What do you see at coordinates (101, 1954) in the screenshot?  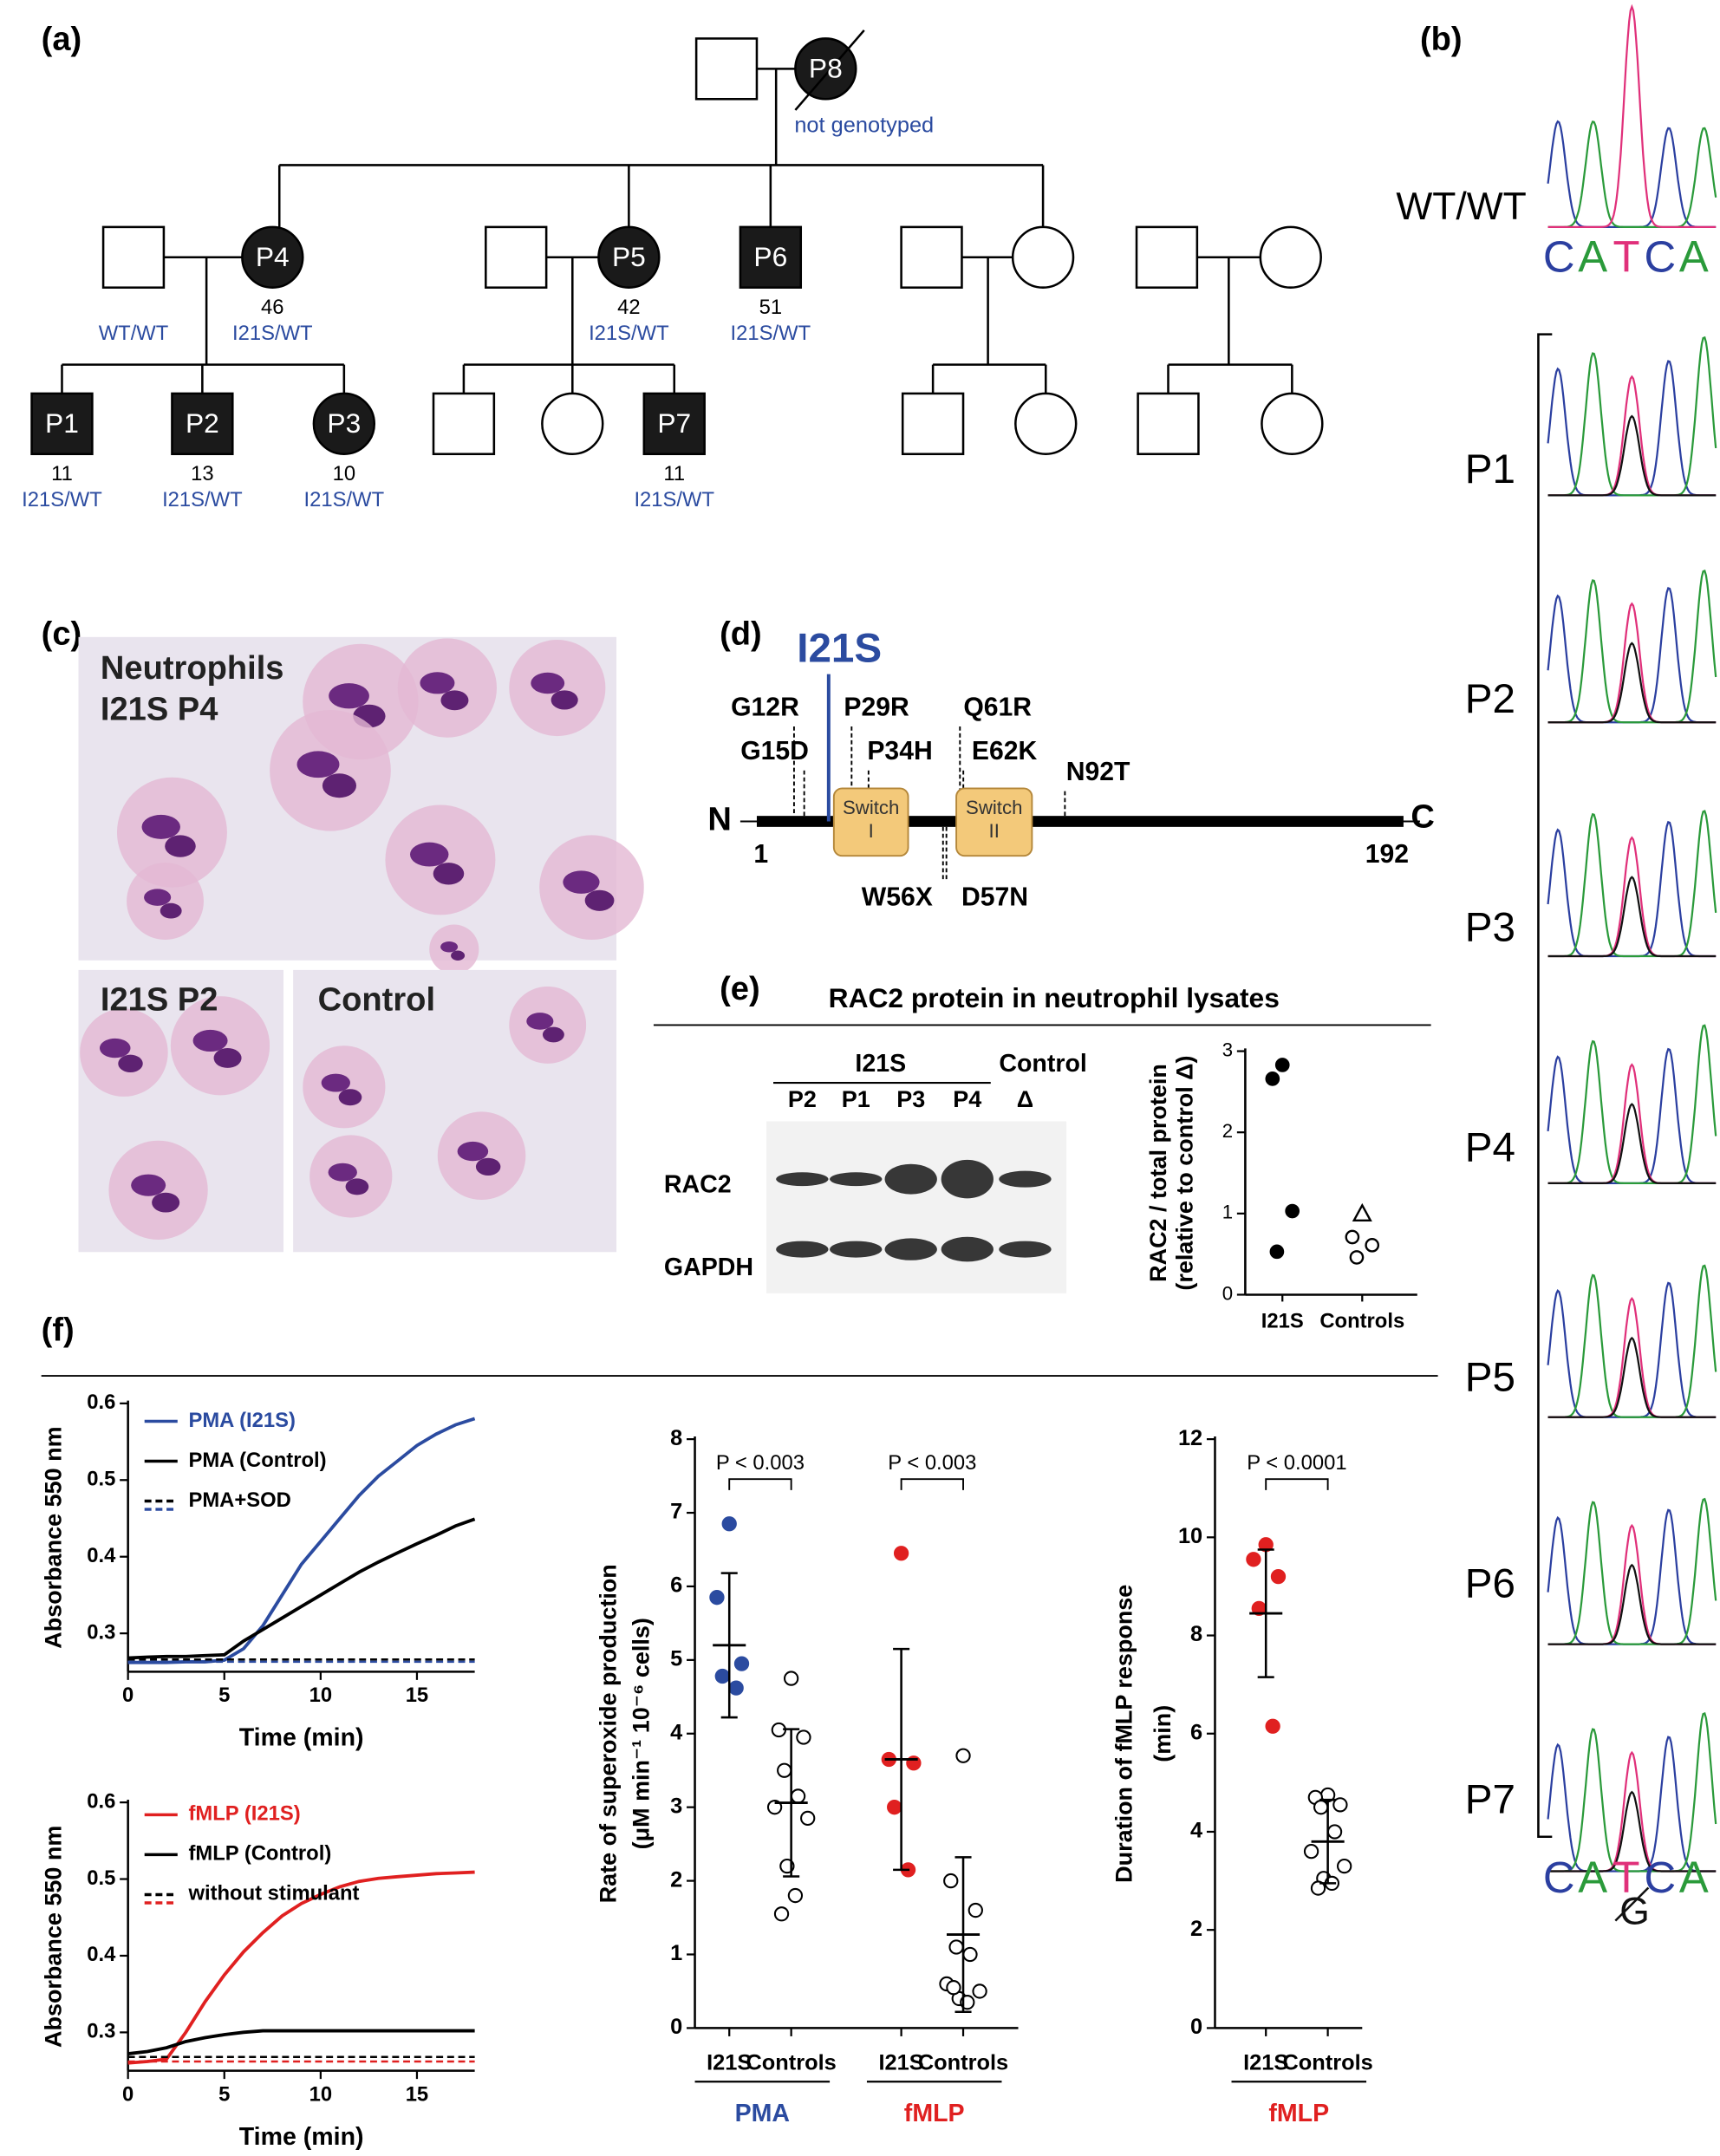 I see `y-tick-label: 0.4` at bounding box center [101, 1954].